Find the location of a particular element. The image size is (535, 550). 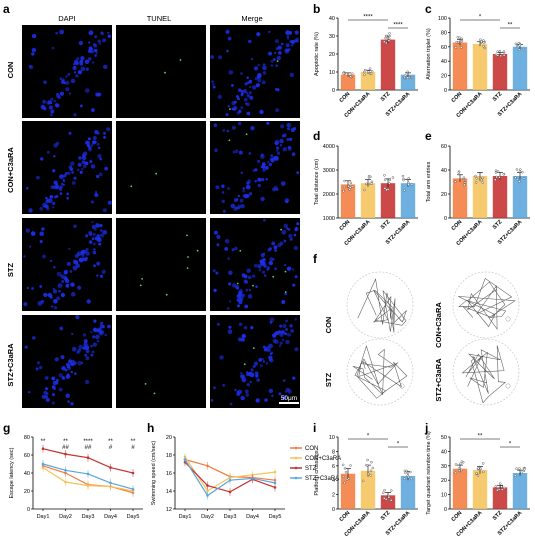

significance-label: ** is located at coordinates (510, 26).